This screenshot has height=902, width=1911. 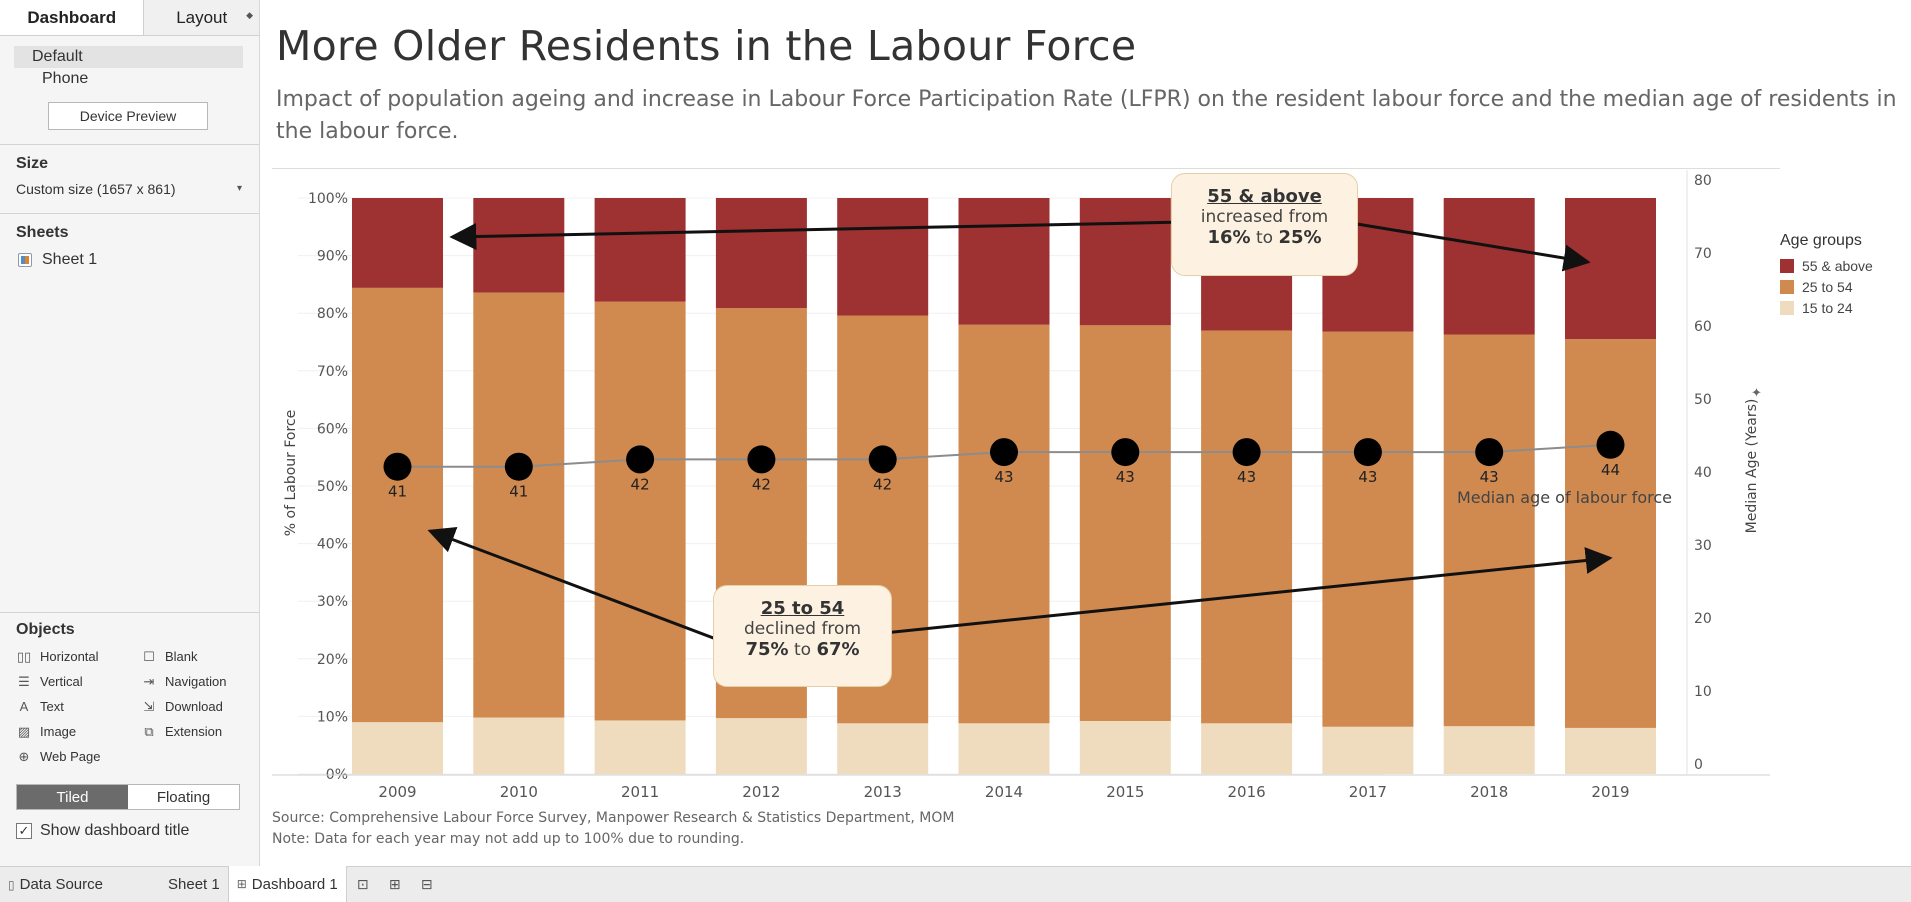 What do you see at coordinates (1703, 400) in the screenshot?
I see `y2-tick-label: 50` at bounding box center [1703, 400].